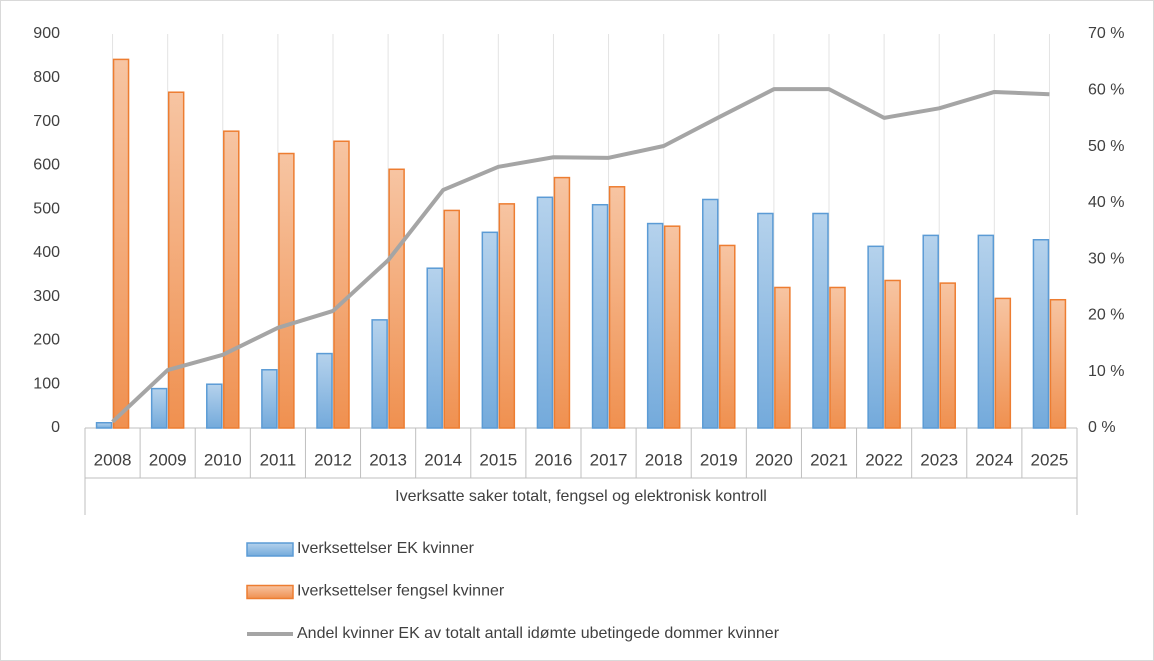 This screenshot has width=1154, height=661. Describe the element at coordinates (46, 165) in the screenshot. I see `y-tick-label: 600` at that location.